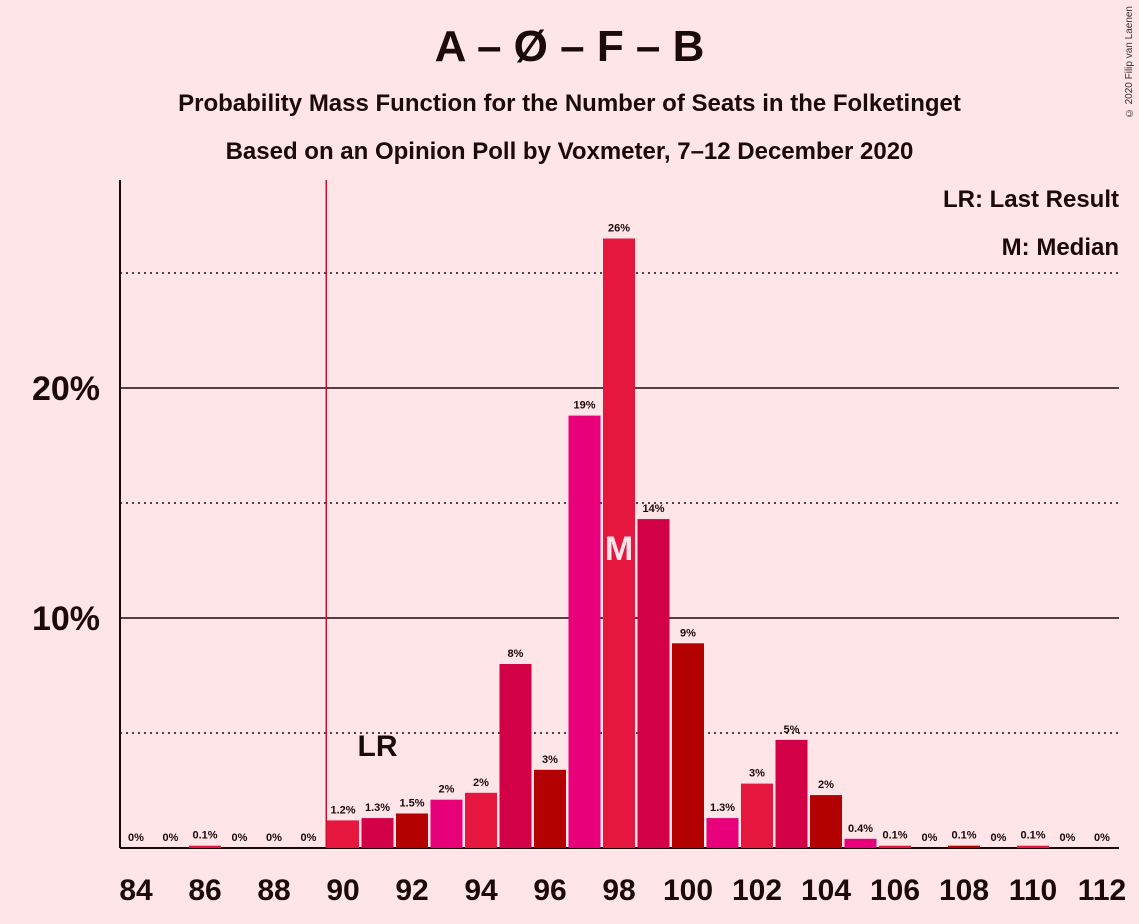 The height and width of the screenshot is (924, 1139). I want to click on median-marker: M, so click(619, 549).